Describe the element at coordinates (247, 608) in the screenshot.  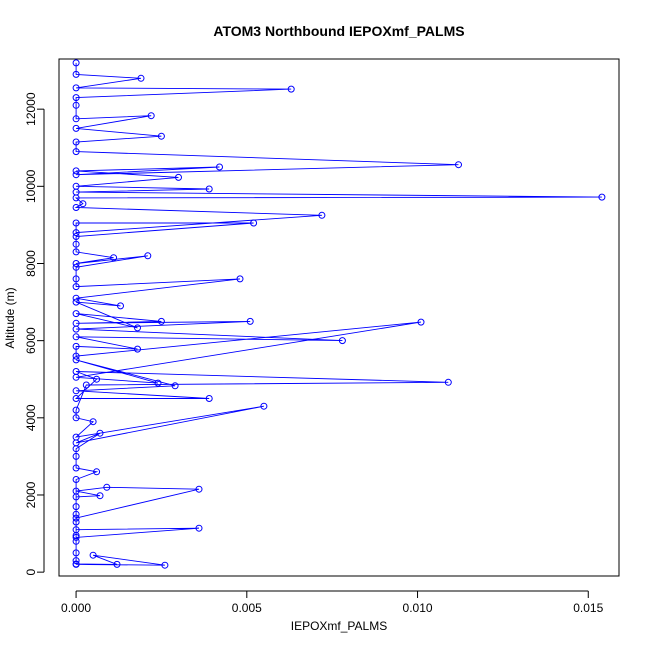
I see `x-tick-label: 0.005` at that location.